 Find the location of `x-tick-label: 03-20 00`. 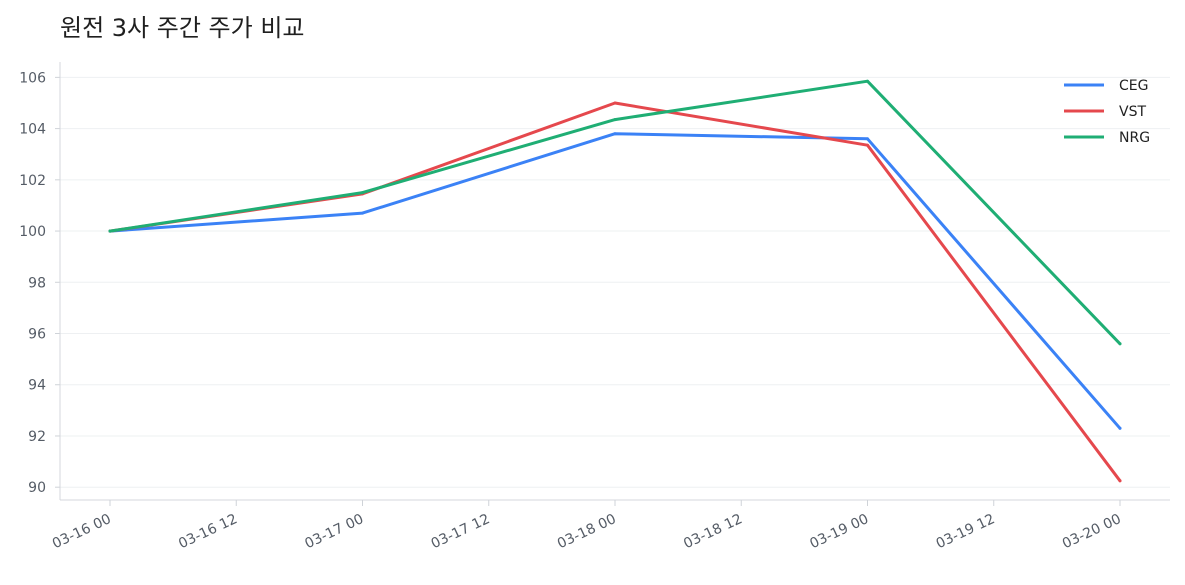

x-tick-label: 03-20 00 is located at coordinates (1092, 531).